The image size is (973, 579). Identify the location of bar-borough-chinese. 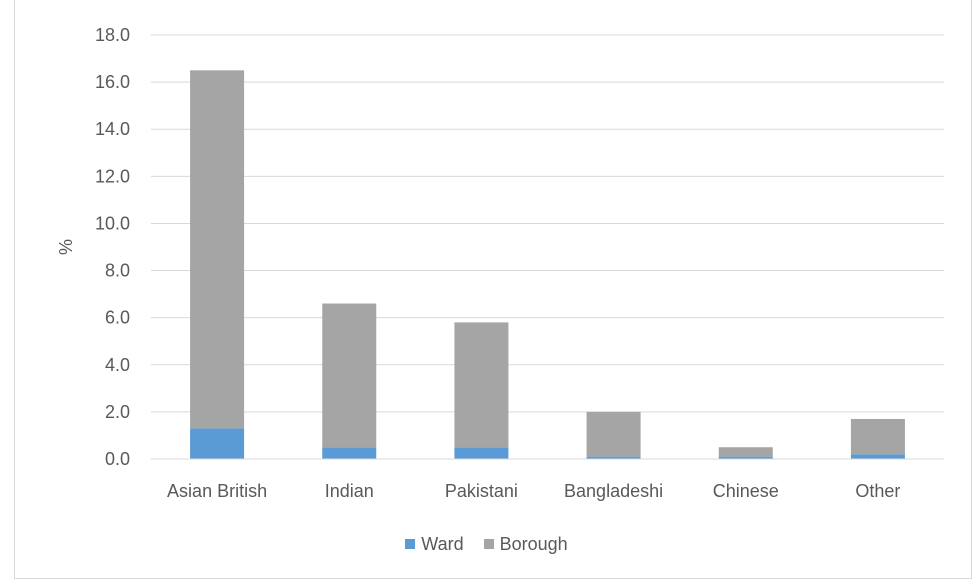
(745, 452).